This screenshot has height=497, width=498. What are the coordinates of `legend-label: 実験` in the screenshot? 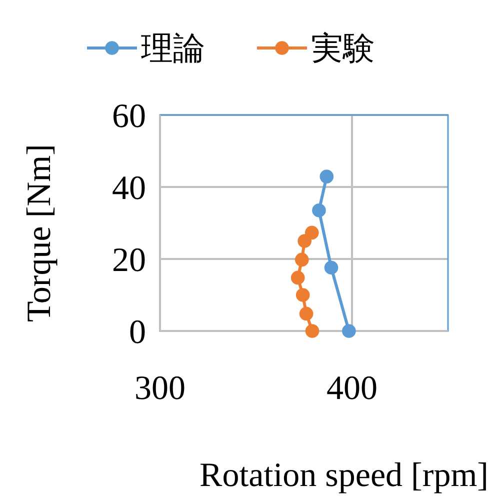 It's located at (343, 48).